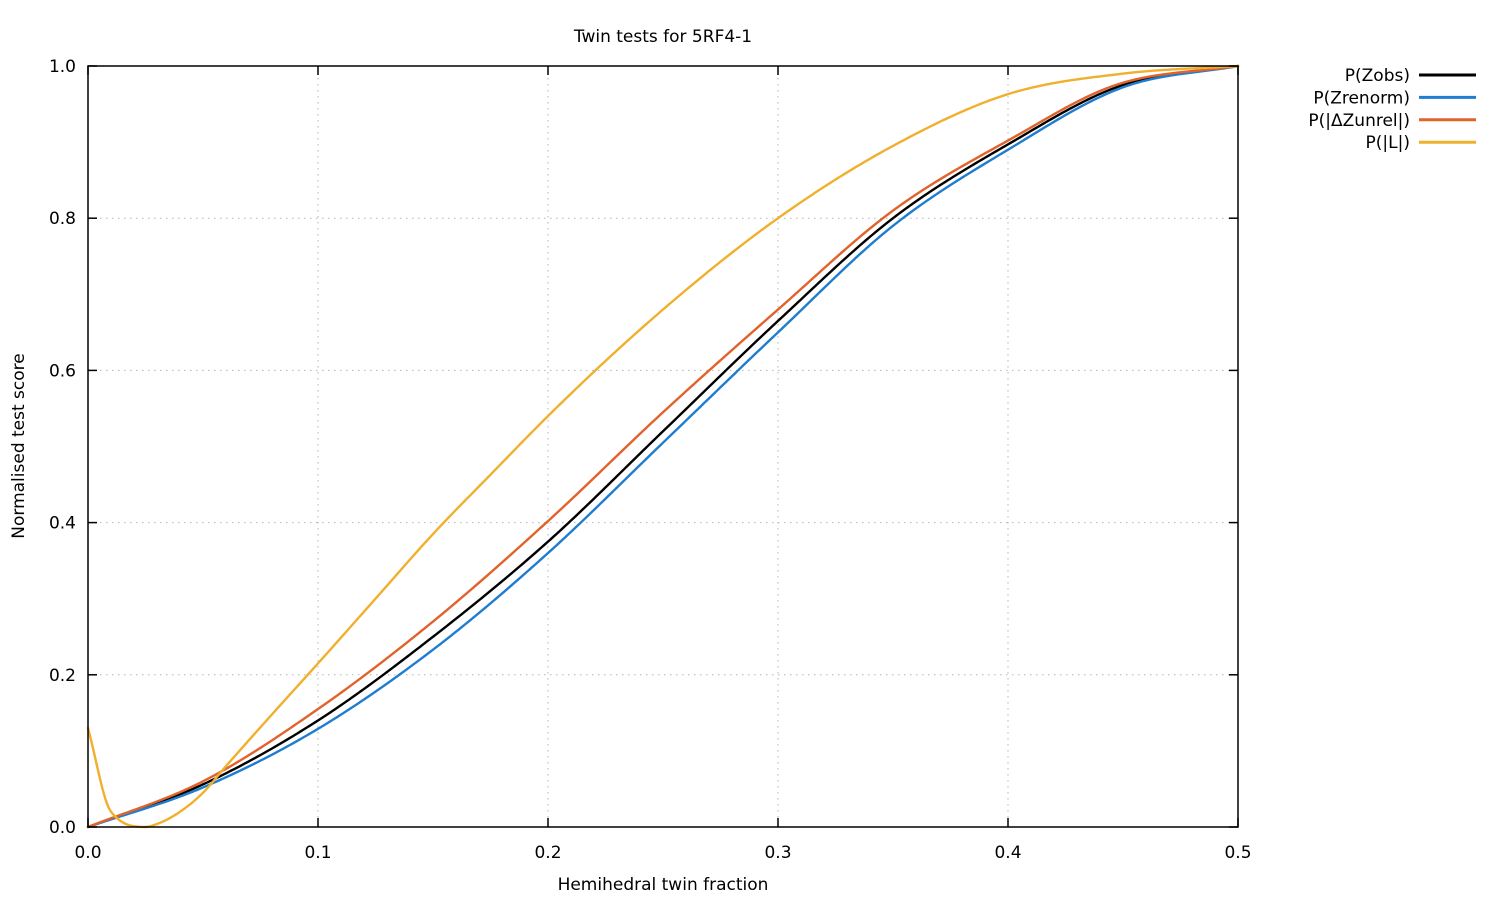 The width and height of the screenshot is (1500, 900). I want to click on y-tick-label: 0.6, so click(62, 371).